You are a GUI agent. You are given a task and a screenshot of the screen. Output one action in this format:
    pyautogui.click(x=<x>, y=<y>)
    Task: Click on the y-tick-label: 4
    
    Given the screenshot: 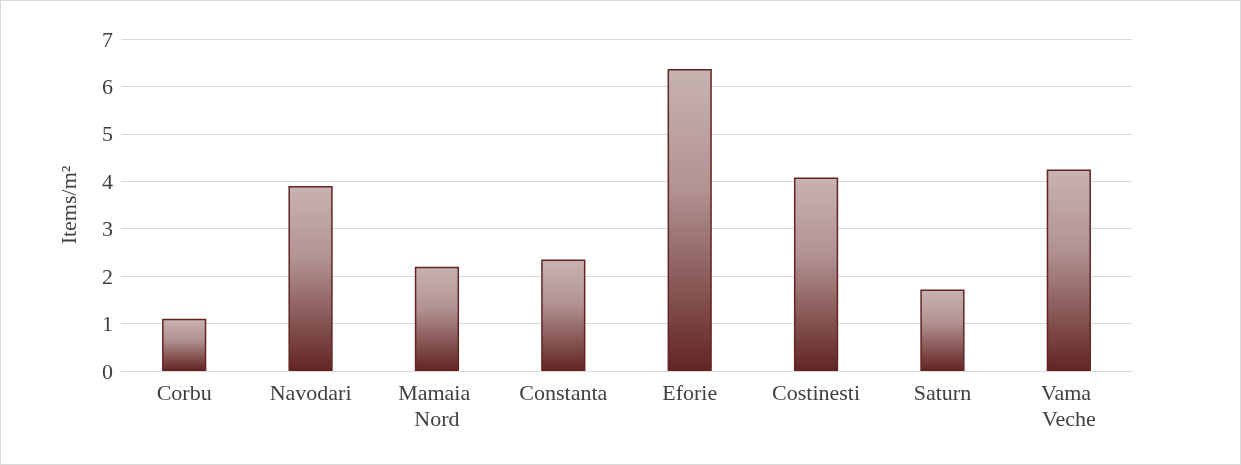 What is the action you would take?
    pyautogui.click(x=107, y=181)
    